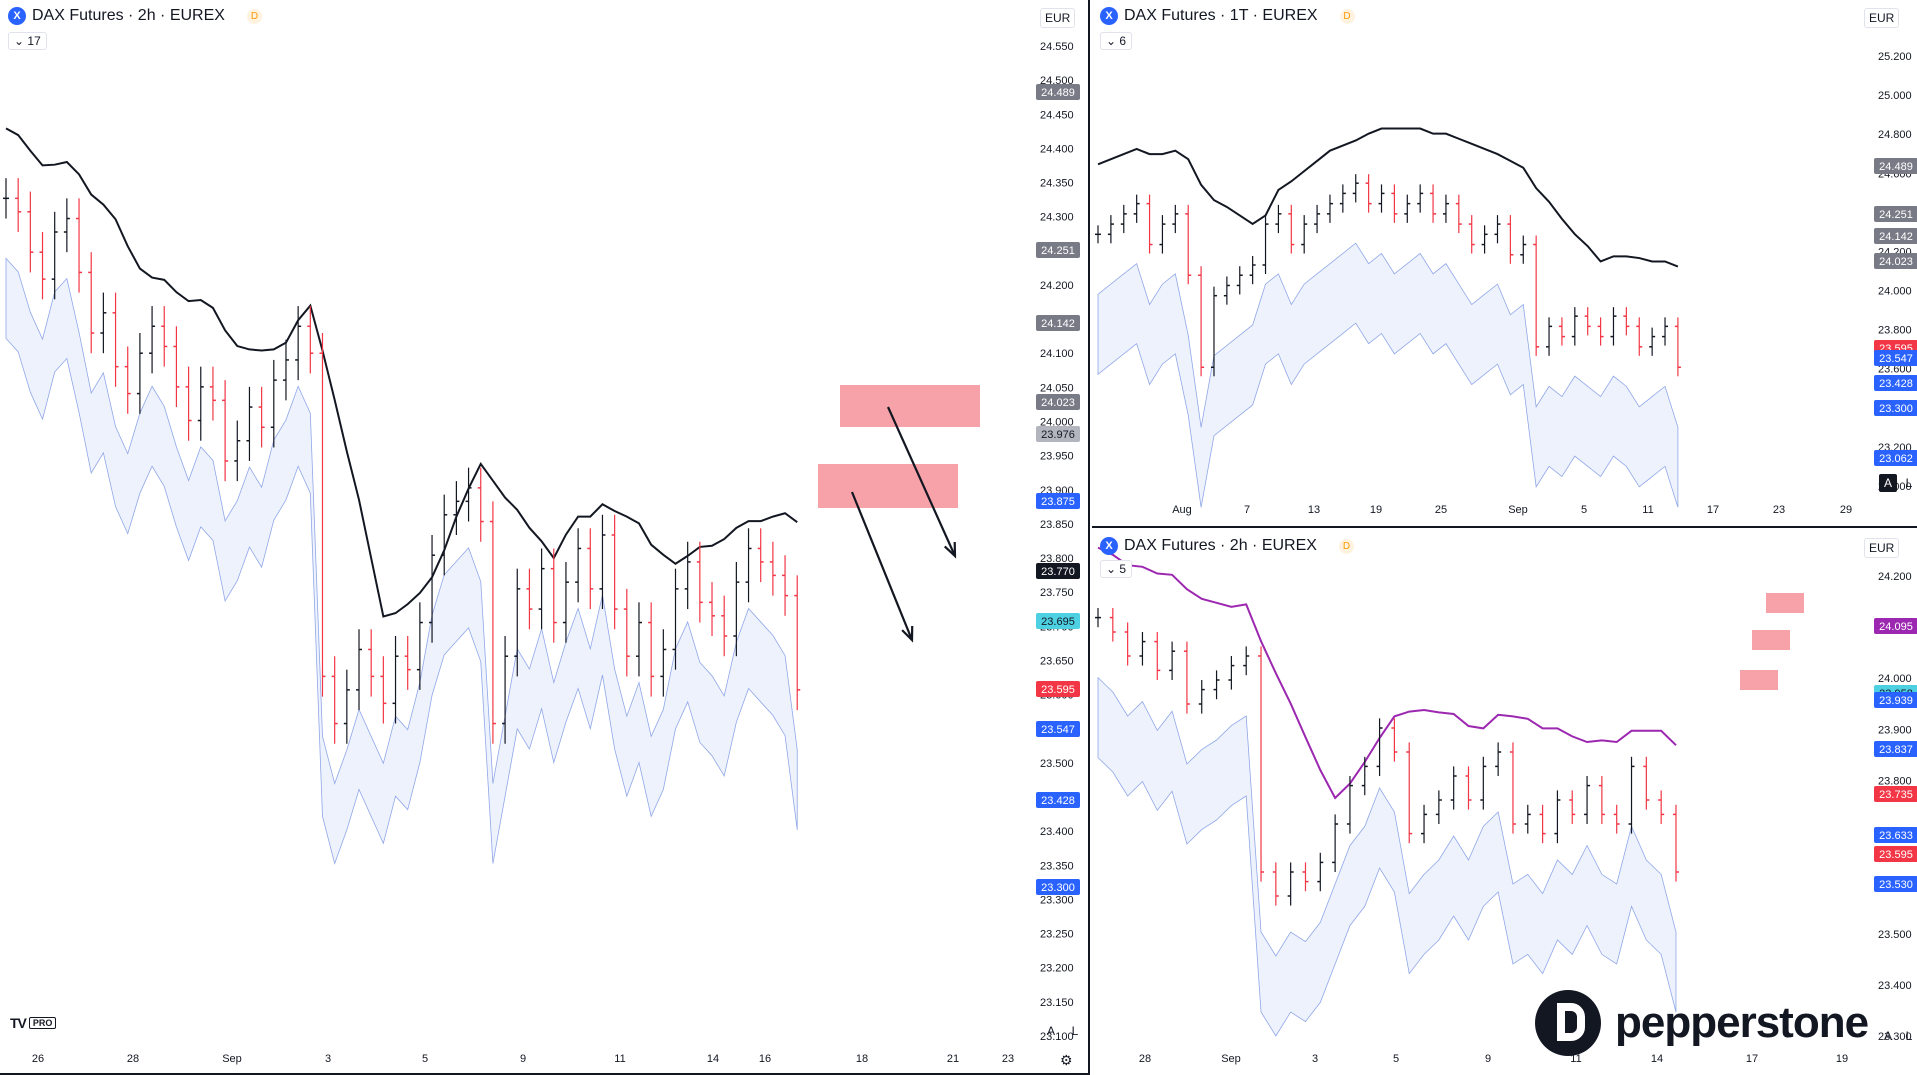  I want to click on x-tick-label: 21, so click(953, 1059).